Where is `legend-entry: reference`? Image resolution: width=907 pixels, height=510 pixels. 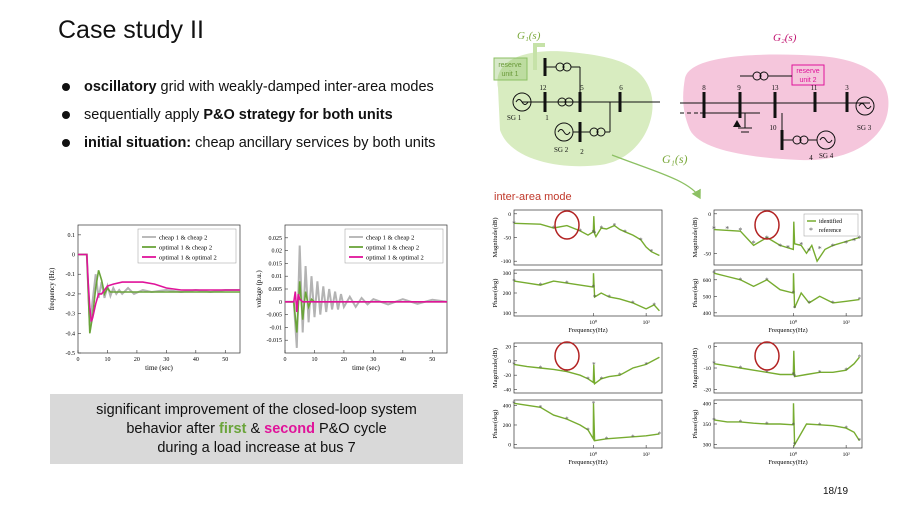 legend-entry: reference is located at coordinates (830, 230).